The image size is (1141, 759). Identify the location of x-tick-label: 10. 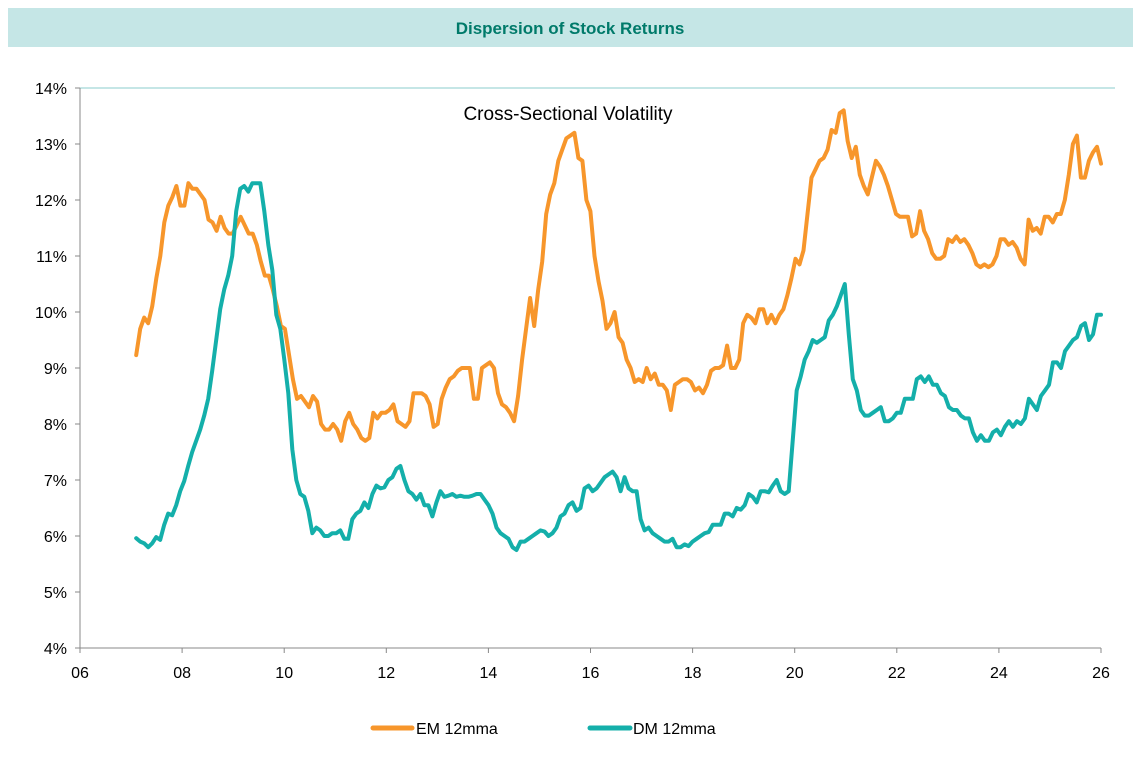
(284, 673).